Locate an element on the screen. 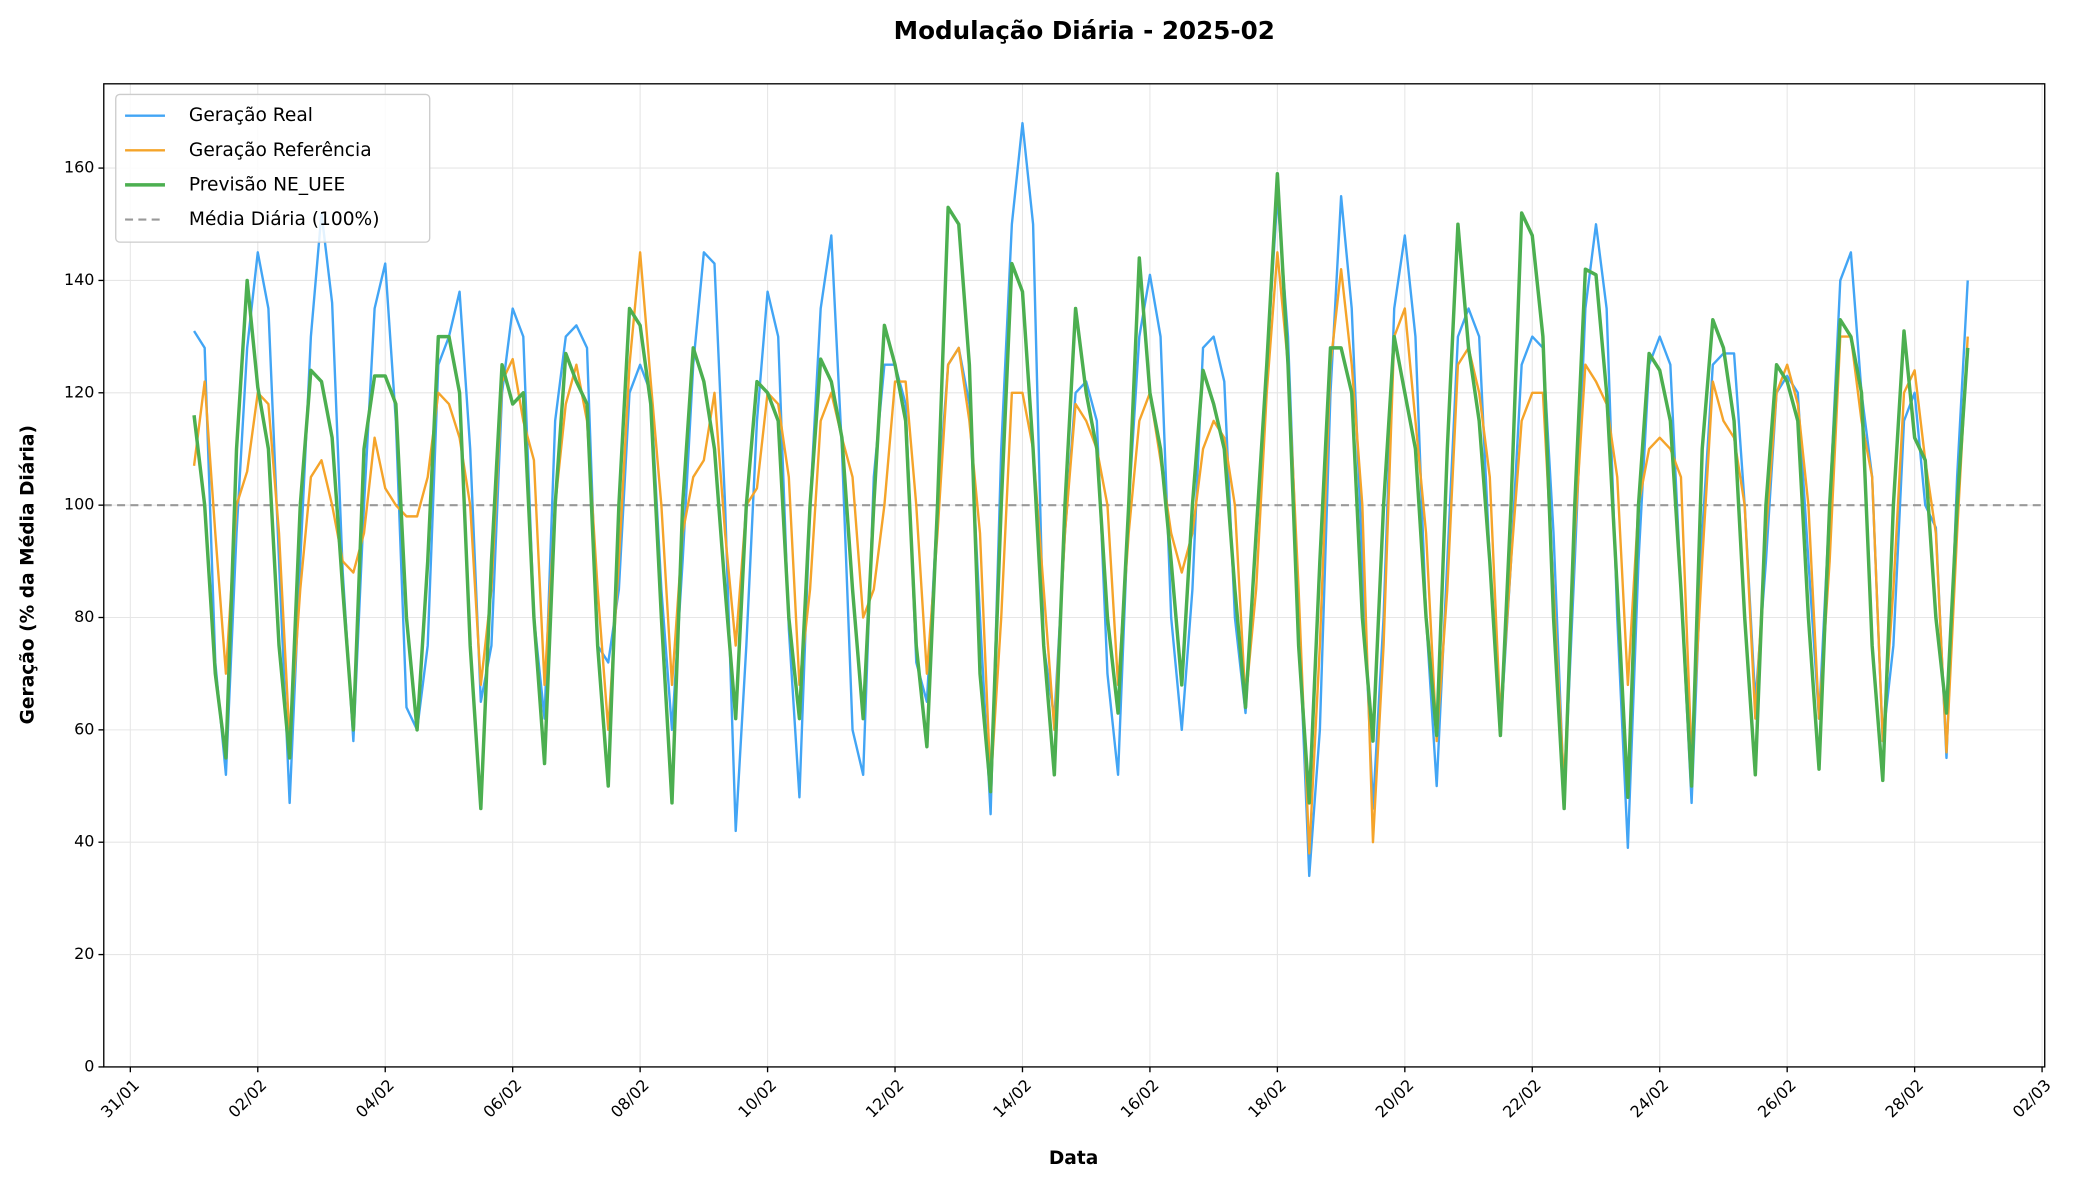 Image resolution: width=2078 pixels, height=1182 pixels. x-tick-label: 08/02 is located at coordinates (630, 1098).